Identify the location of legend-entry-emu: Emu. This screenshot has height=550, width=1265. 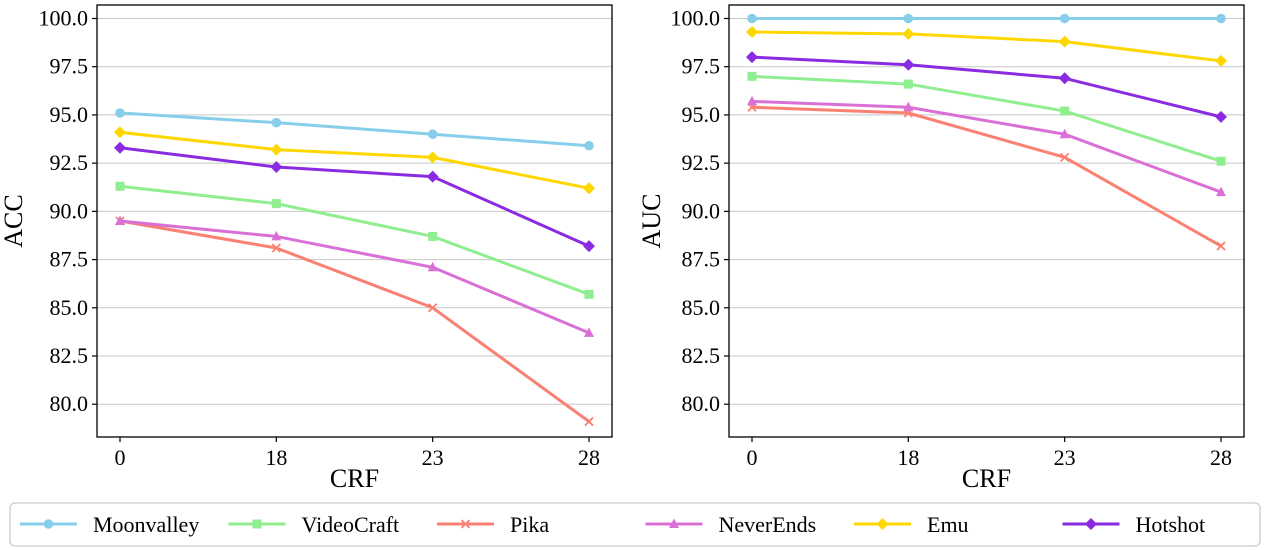
(911, 524).